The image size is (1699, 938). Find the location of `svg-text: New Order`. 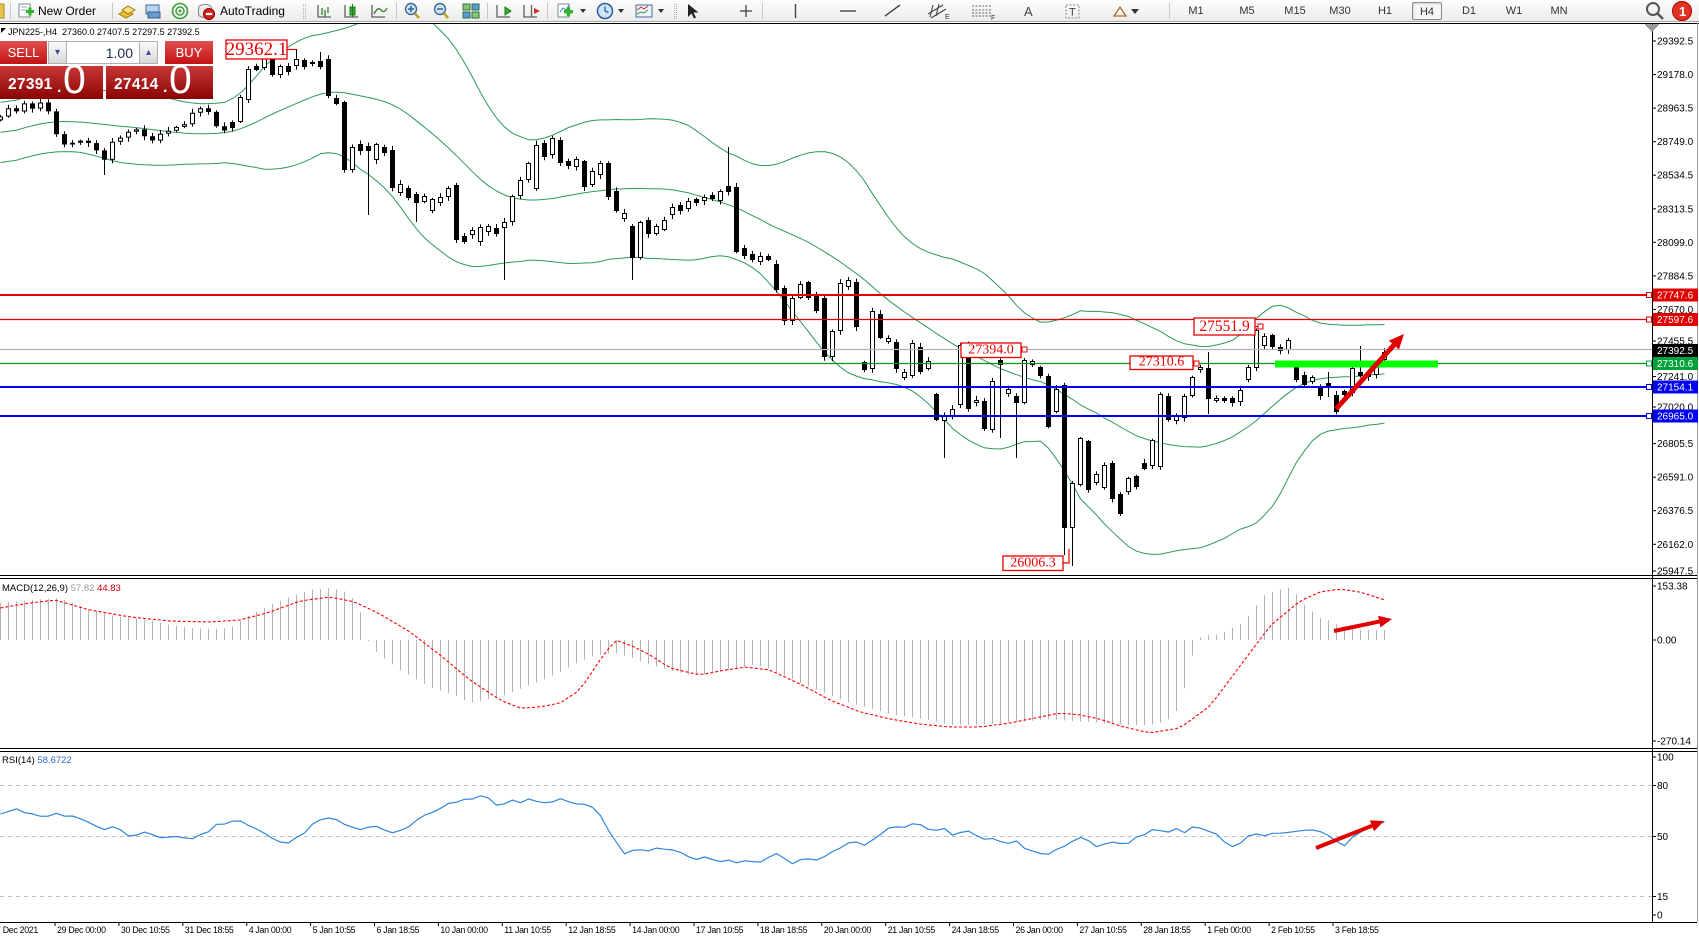

svg-text: New Order is located at coordinates (67, 11).